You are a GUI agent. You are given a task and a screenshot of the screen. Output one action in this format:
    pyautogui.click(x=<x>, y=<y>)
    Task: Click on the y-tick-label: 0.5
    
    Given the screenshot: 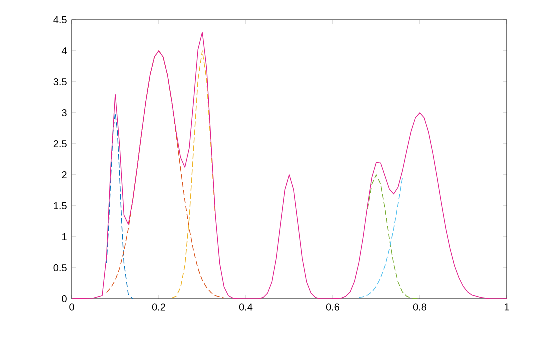 What is the action you would take?
    pyautogui.click(x=60, y=268)
    